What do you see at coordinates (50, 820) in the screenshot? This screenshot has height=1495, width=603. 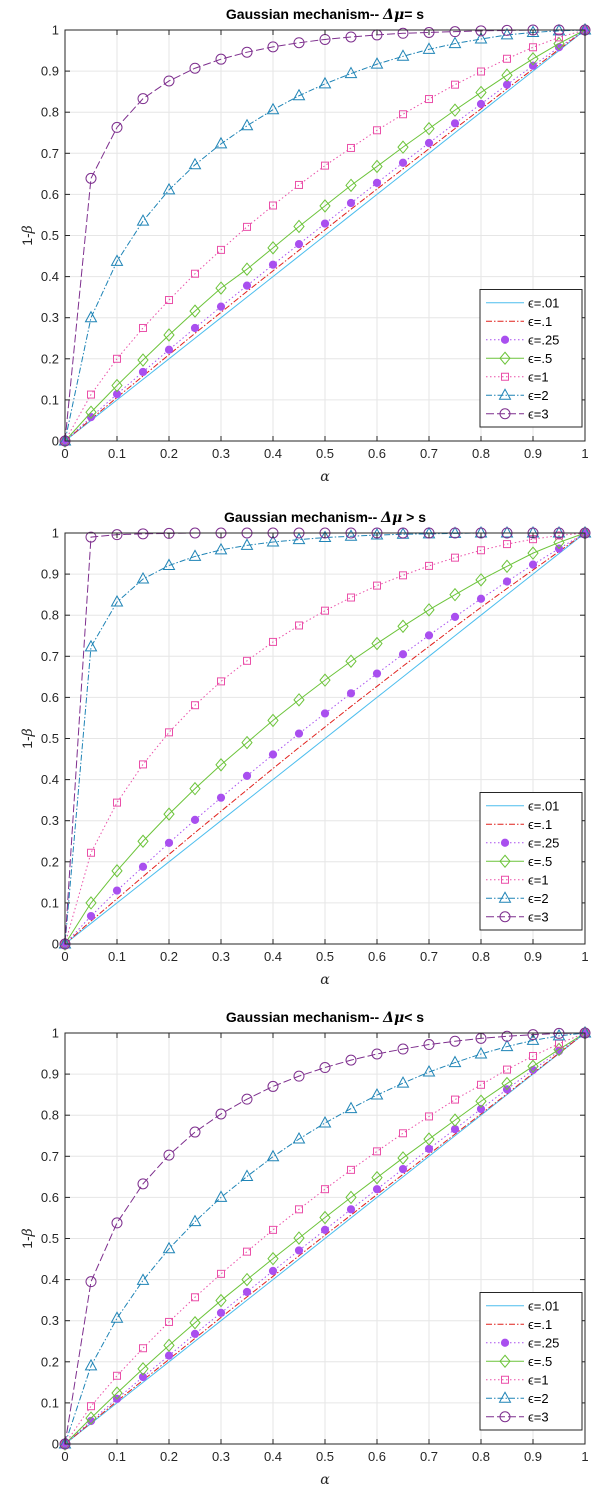 I see `y-tick-label: 0.3` at bounding box center [50, 820].